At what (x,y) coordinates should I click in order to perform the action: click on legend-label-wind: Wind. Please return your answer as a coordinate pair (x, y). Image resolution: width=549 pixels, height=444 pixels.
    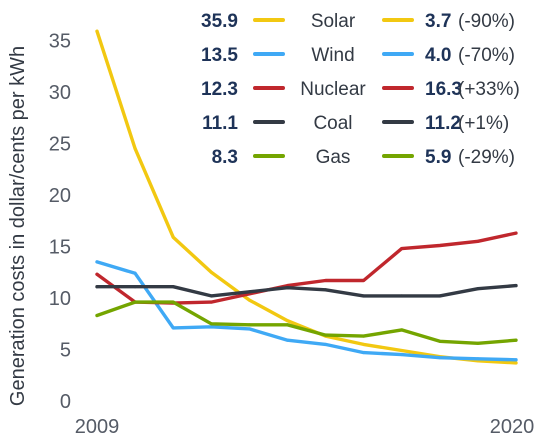
    Looking at the image, I should click on (332, 55).